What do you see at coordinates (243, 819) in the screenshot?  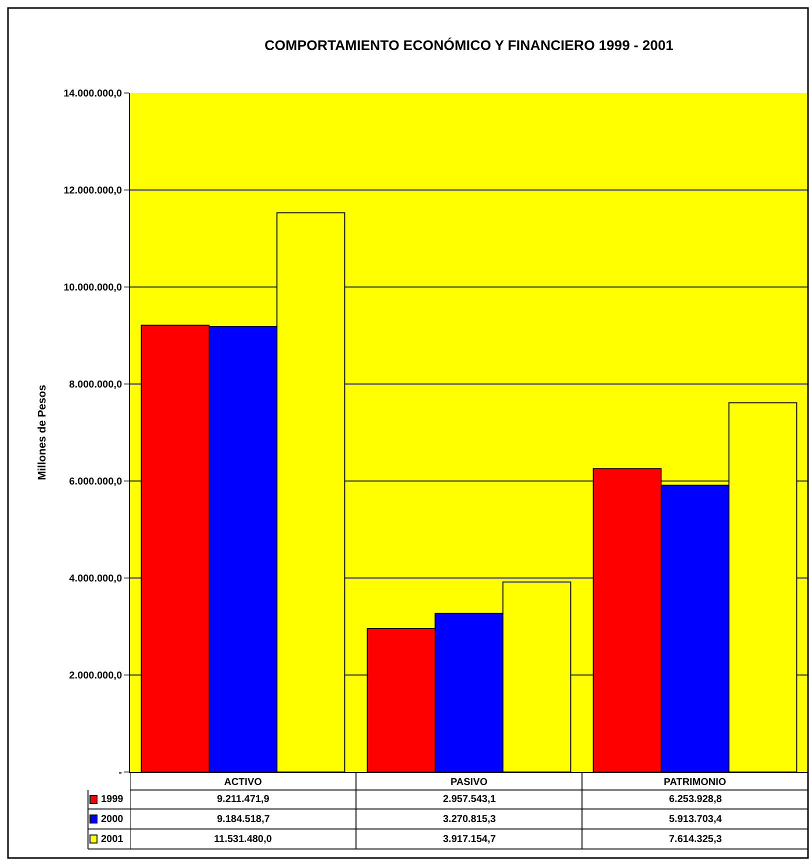 I see `data-label: 9.184.518,7` at bounding box center [243, 819].